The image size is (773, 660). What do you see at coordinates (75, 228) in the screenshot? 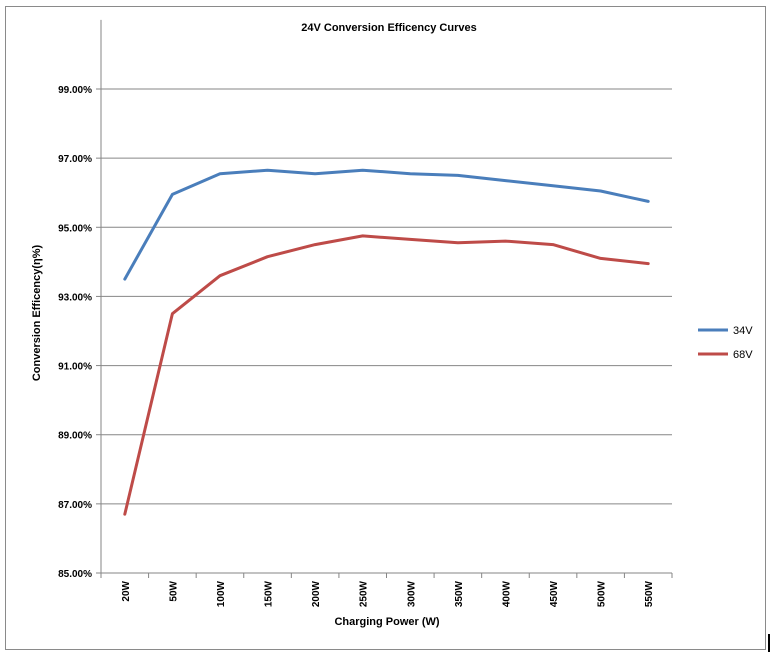
I see `y-tick-label-5: 95.00%` at bounding box center [75, 228].